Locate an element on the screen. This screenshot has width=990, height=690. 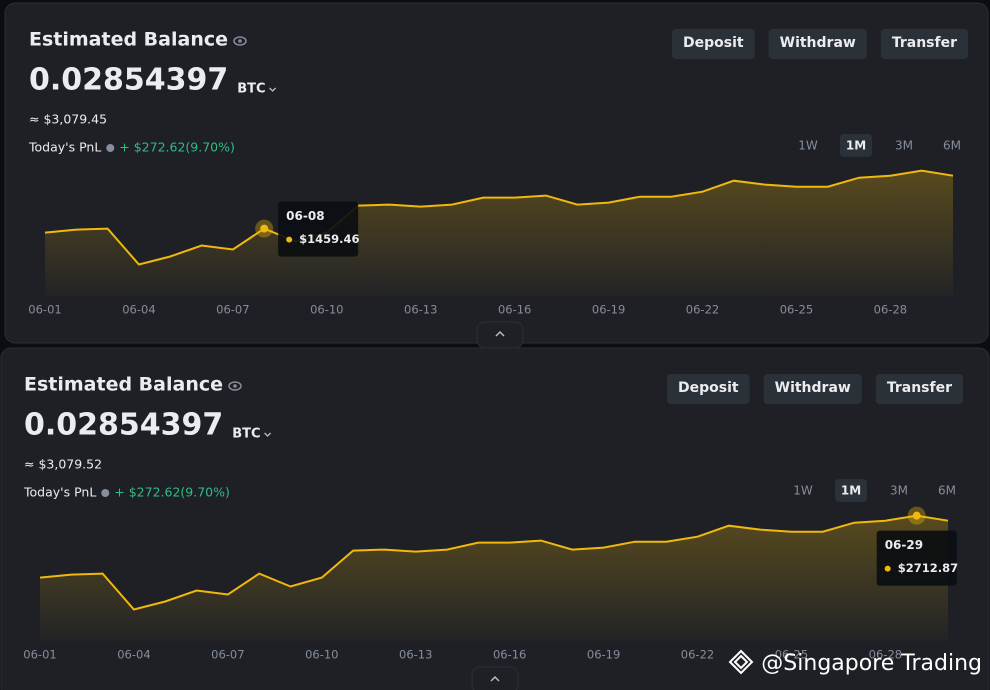
usd-value: ≈ $3,079.45 is located at coordinates (68, 119).